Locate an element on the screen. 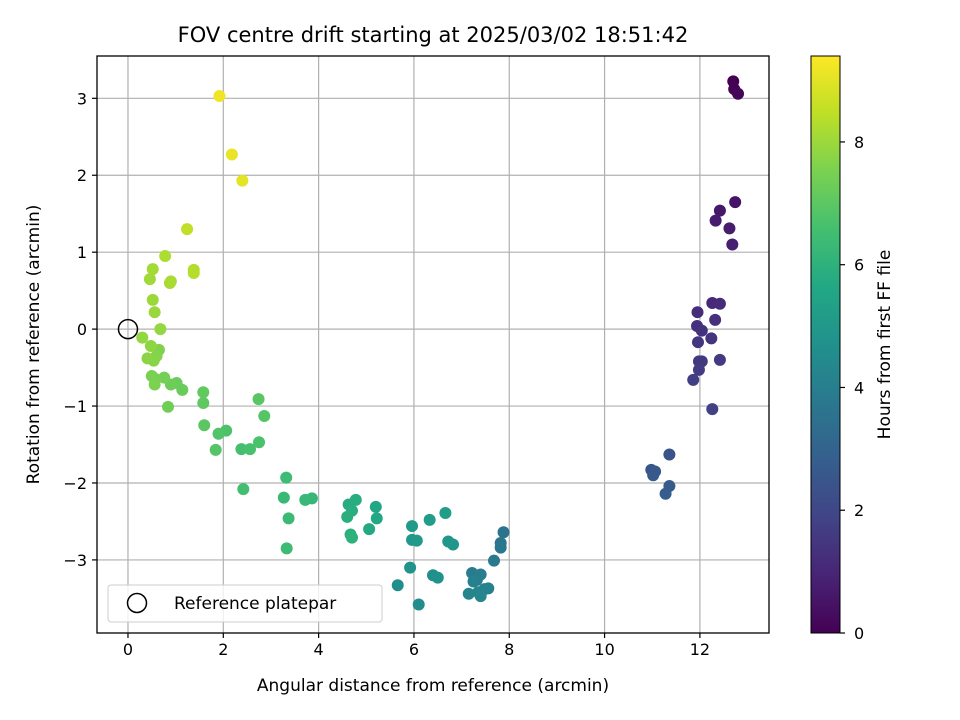 This screenshot has height=720, width=960. colorbar-label: Hours from first FF file is located at coordinates (885, 345).